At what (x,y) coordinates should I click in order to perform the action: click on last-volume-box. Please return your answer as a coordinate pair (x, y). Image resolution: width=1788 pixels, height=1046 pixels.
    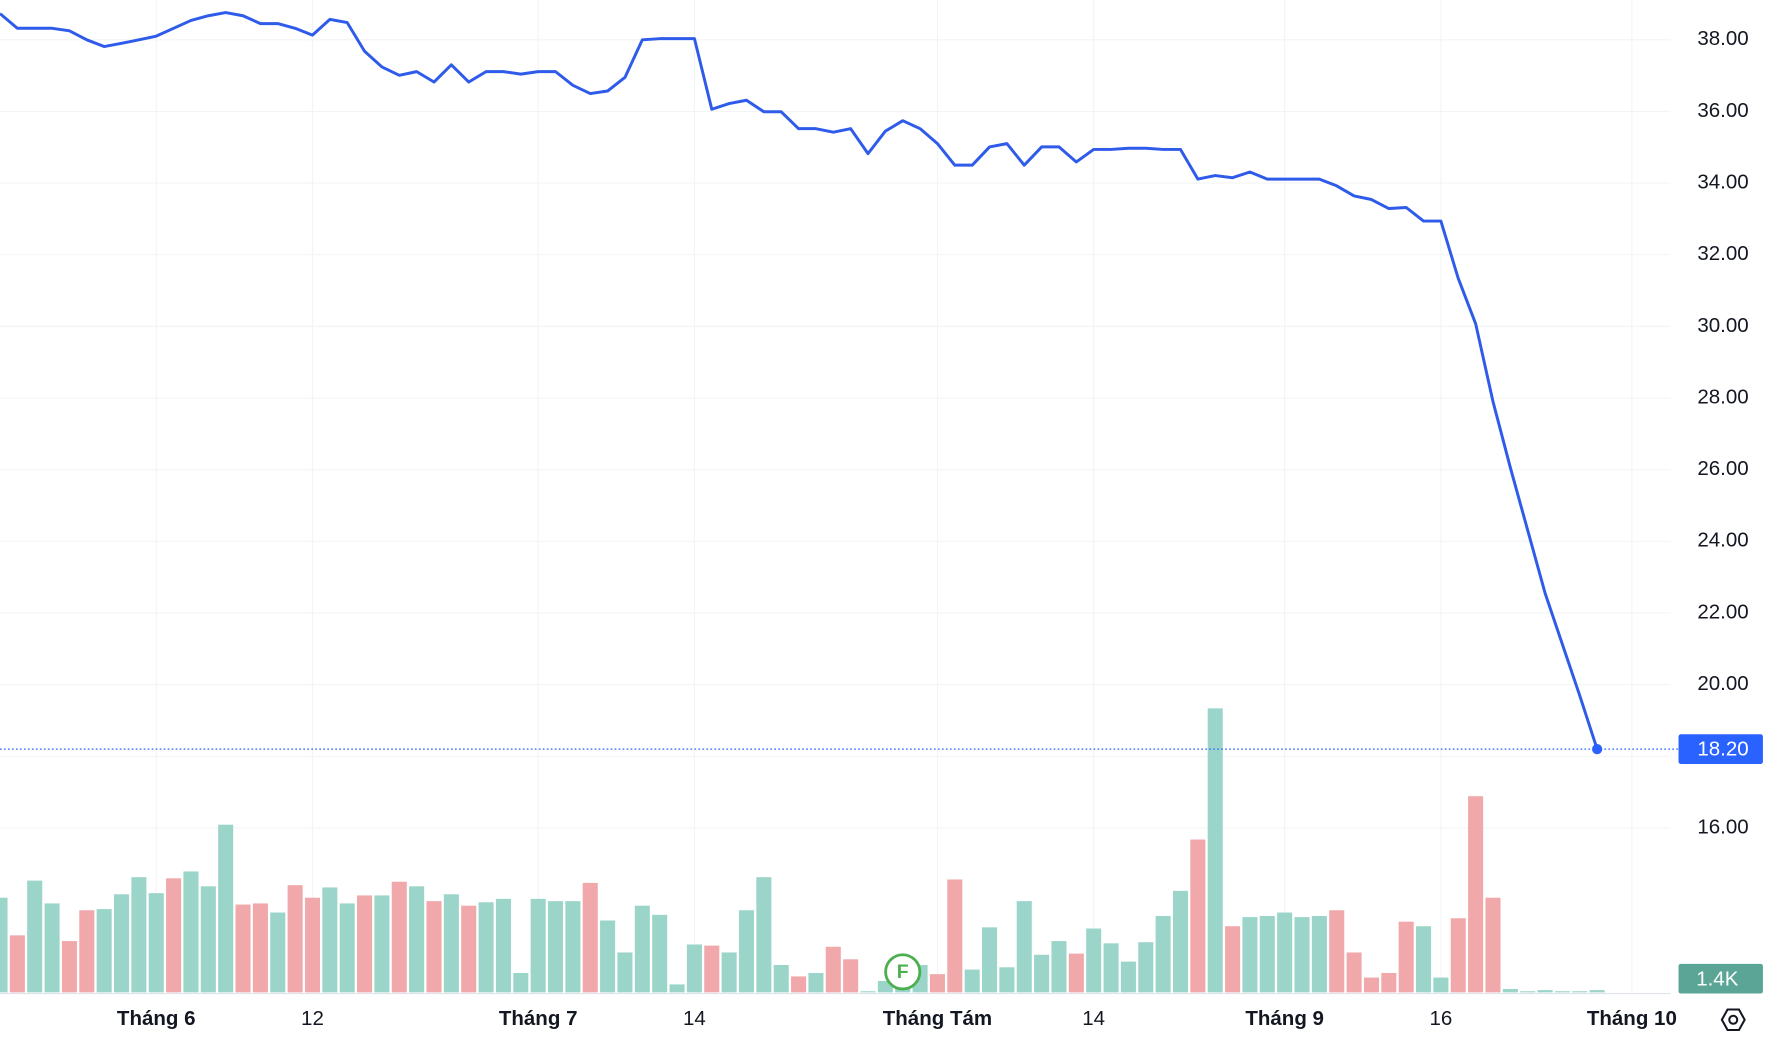
    Looking at the image, I should click on (1720, 978).